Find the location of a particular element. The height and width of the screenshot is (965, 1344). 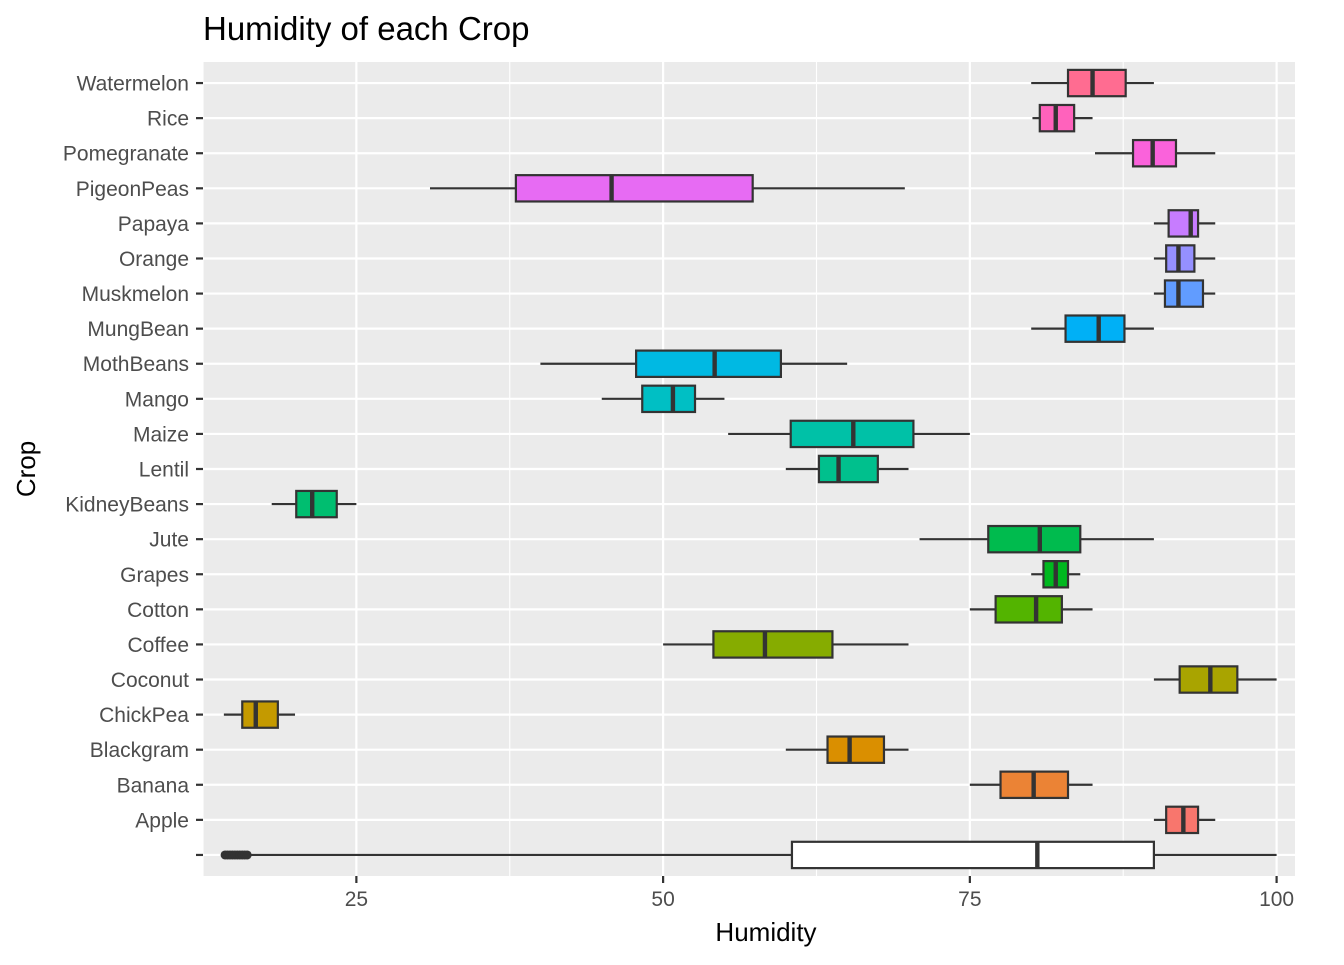

box-cotton is located at coordinates (1031, 609).